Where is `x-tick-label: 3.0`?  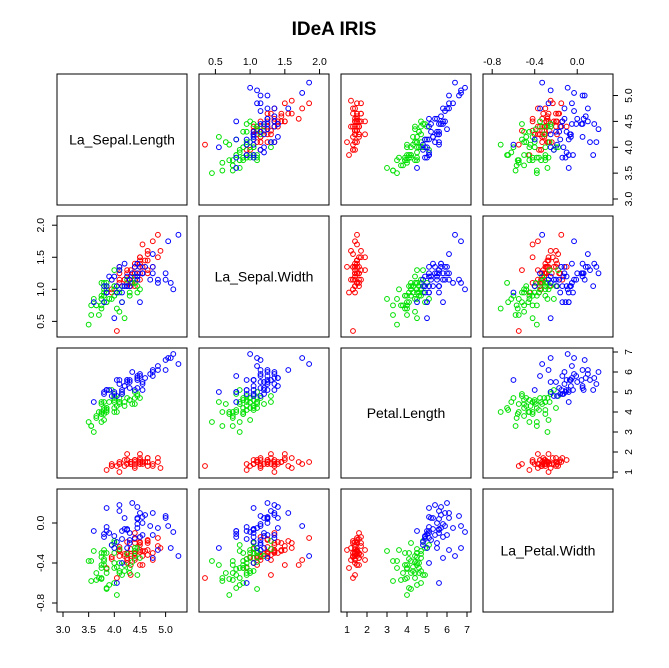 x-tick-label: 3.0 is located at coordinates (63, 630).